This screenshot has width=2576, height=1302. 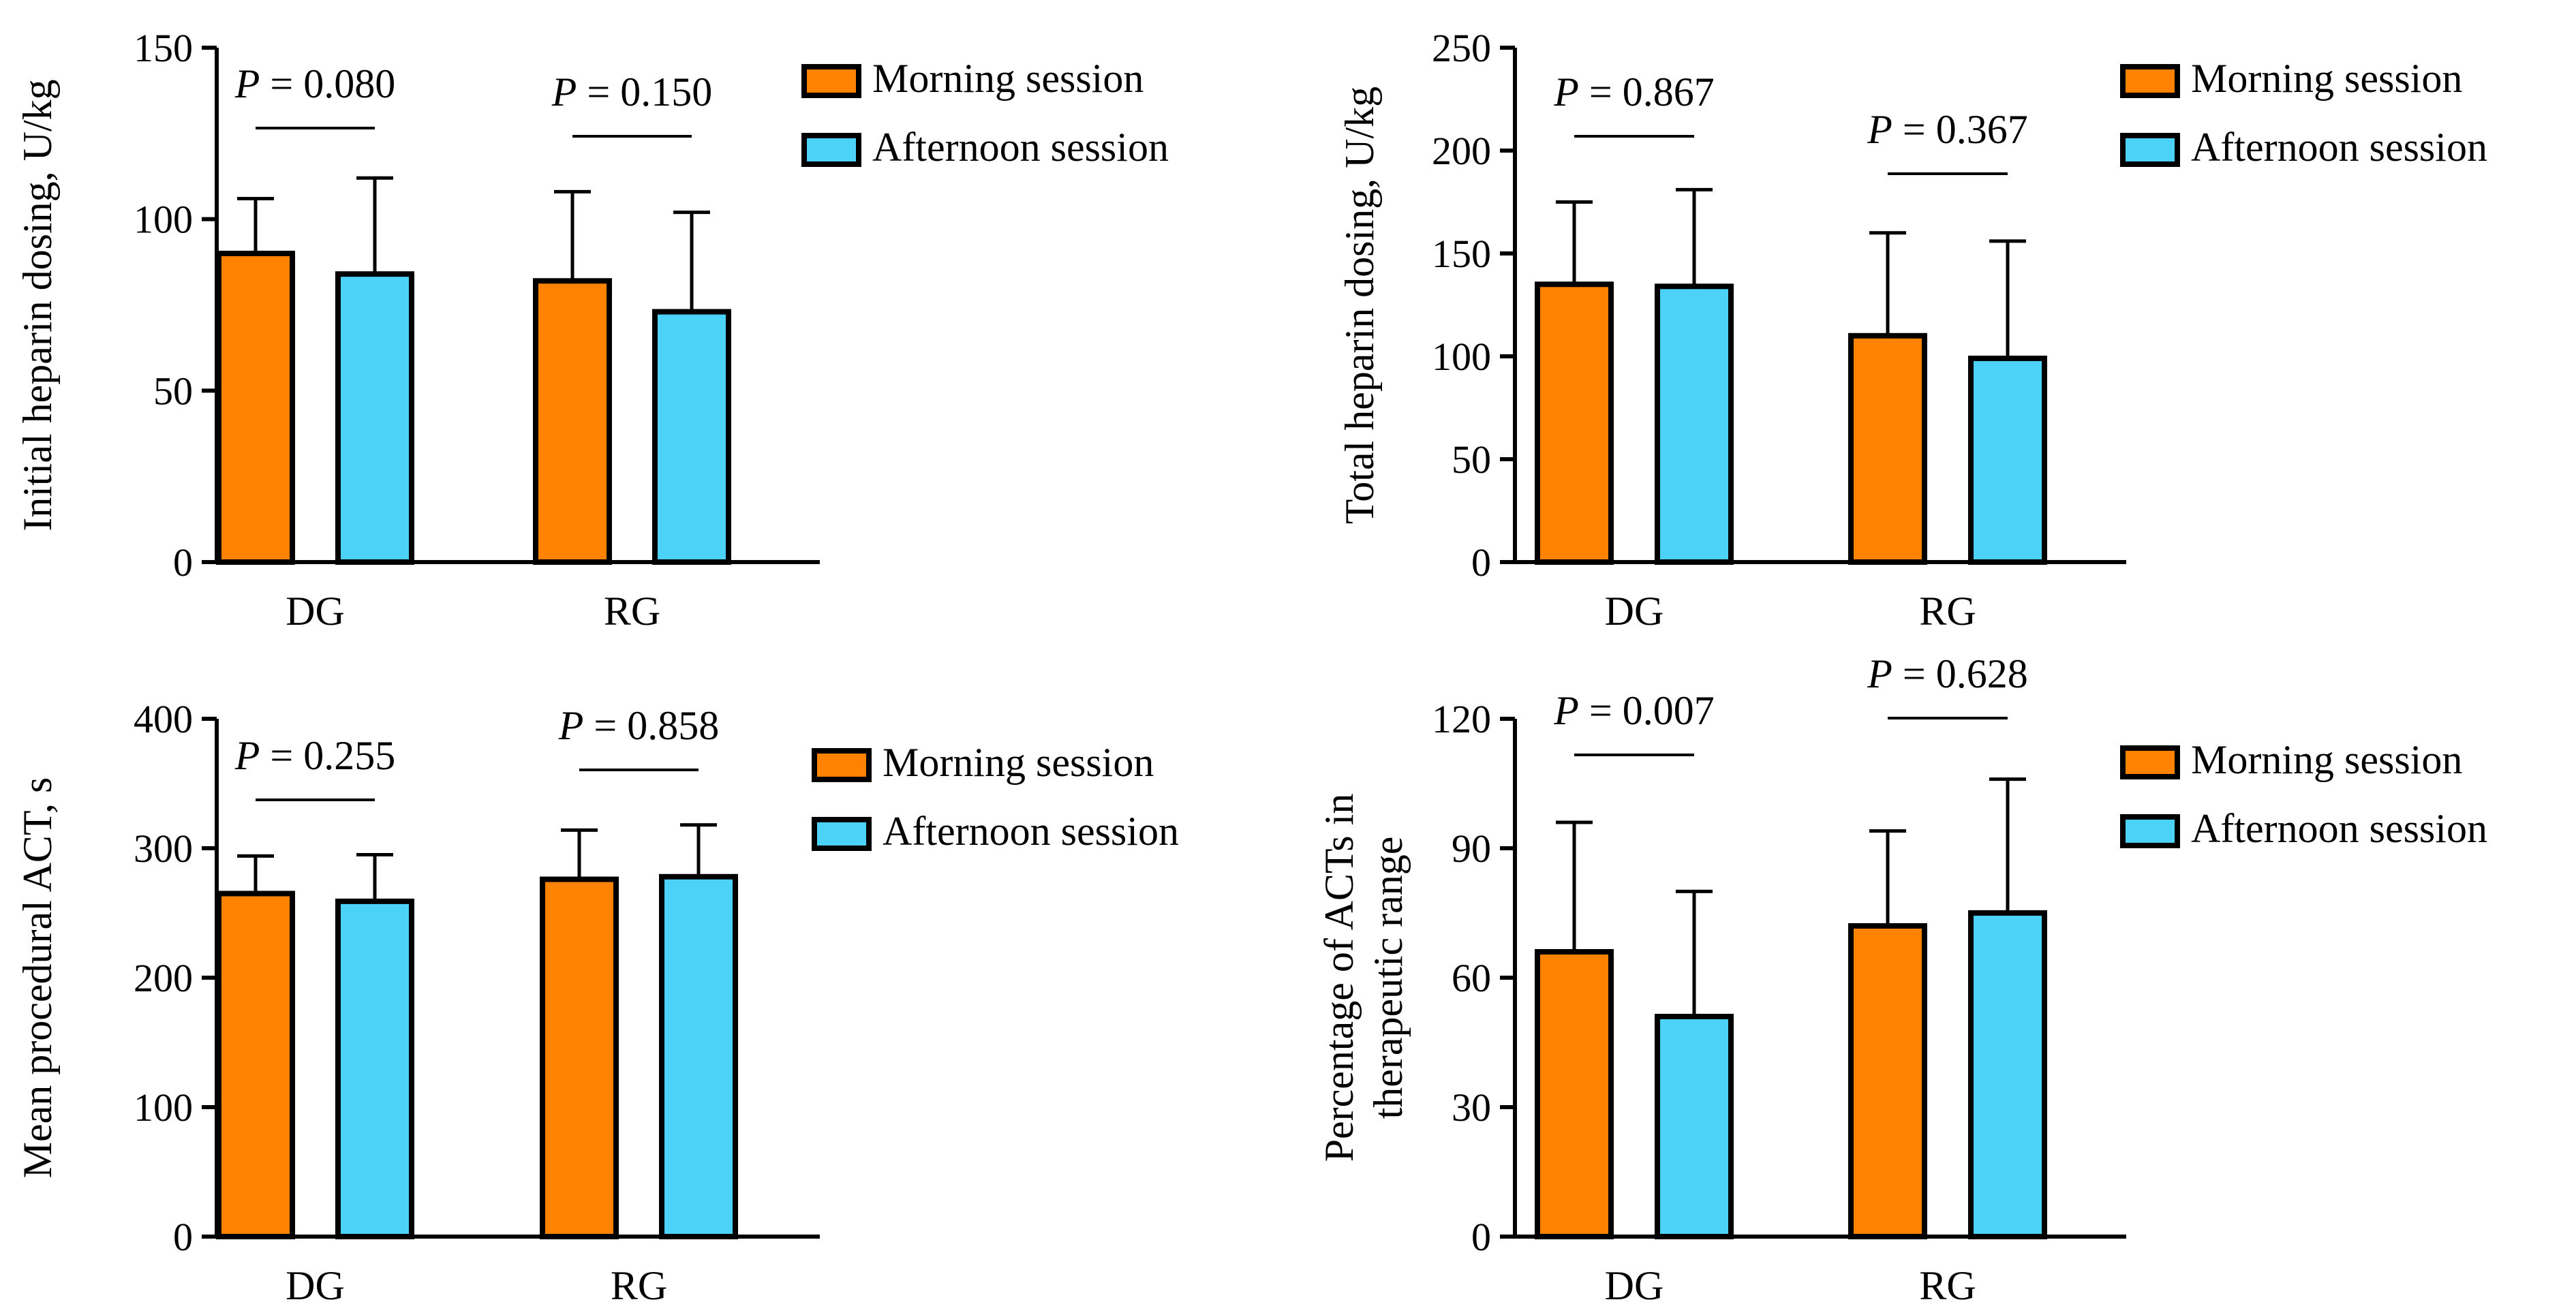 I want to click on p-value-label: P = 0.858, so click(x=639, y=725).